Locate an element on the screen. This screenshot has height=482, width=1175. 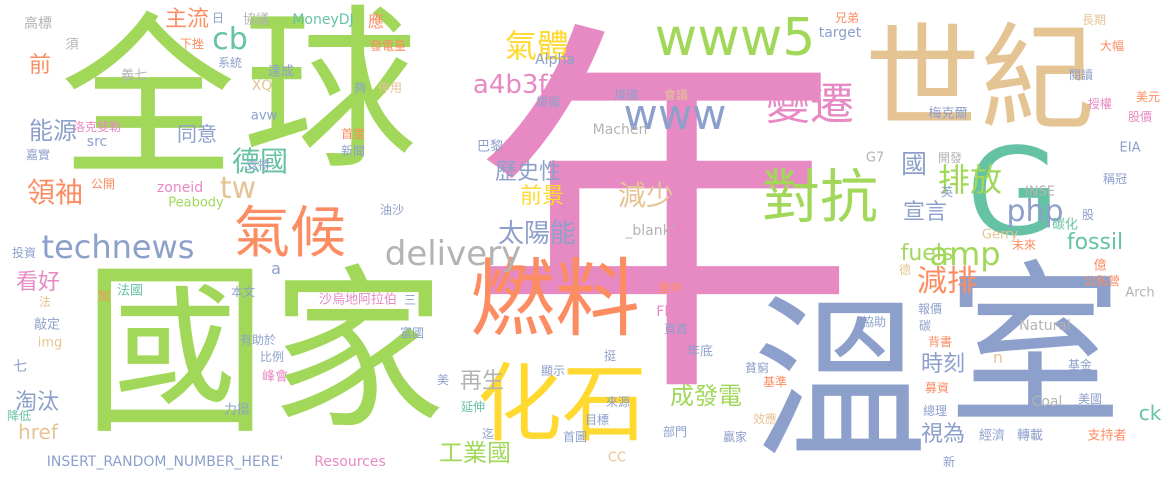
word-cc: CC is located at coordinates (617, 458).